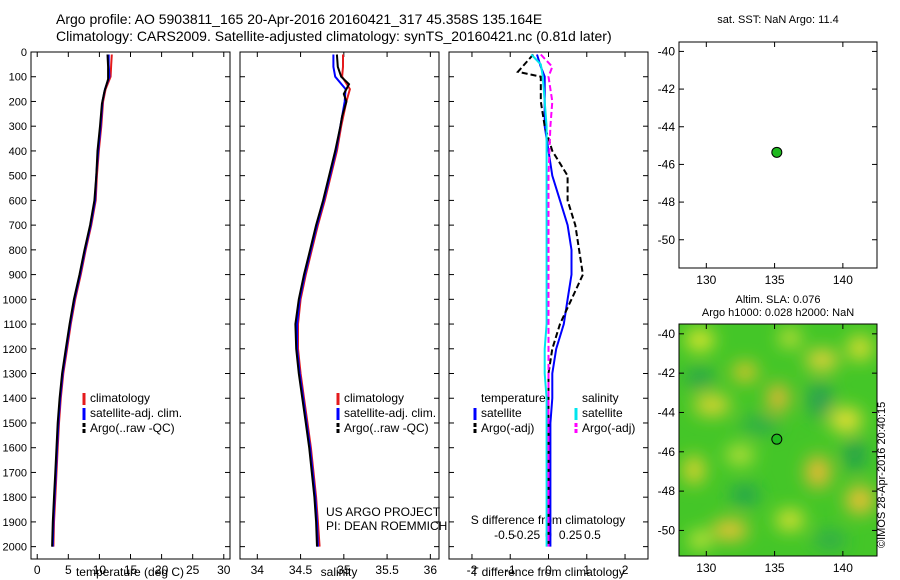 This screenshot has height=580, width=900. I want to click on map-y-tick-label: -40, so click(667, 51).